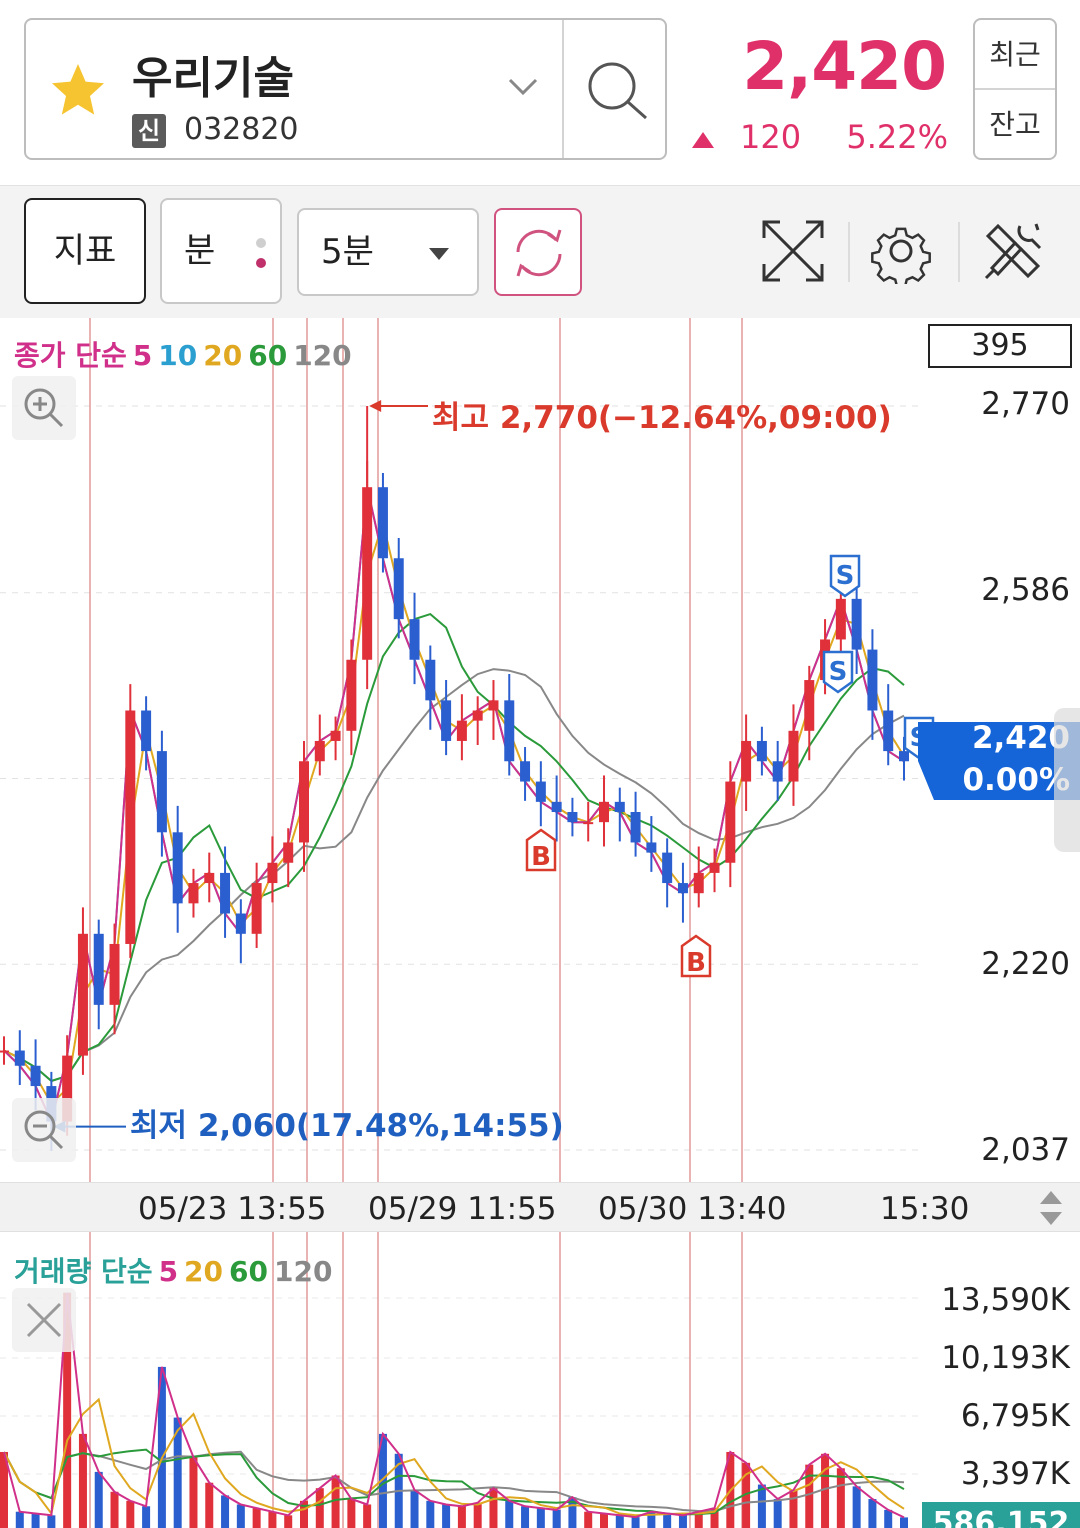 The image size is (1080, 1528). What do you see at coordinates (1025, 964) in the screenshot?
I see `y-tick-label: 2,220` at bounding box center [1025, 964].